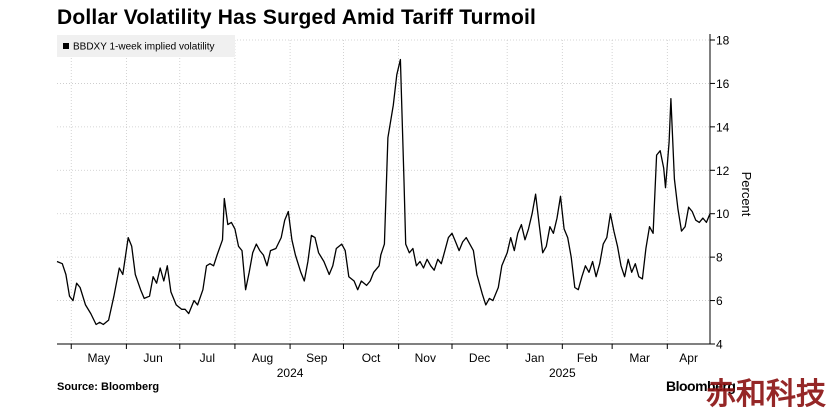 This screenshot has width=826, height=413. What do you see at coordinates (719, 258) in the screenshot?
I see `y-tick-label: 8` at bounding box center [719, 258].